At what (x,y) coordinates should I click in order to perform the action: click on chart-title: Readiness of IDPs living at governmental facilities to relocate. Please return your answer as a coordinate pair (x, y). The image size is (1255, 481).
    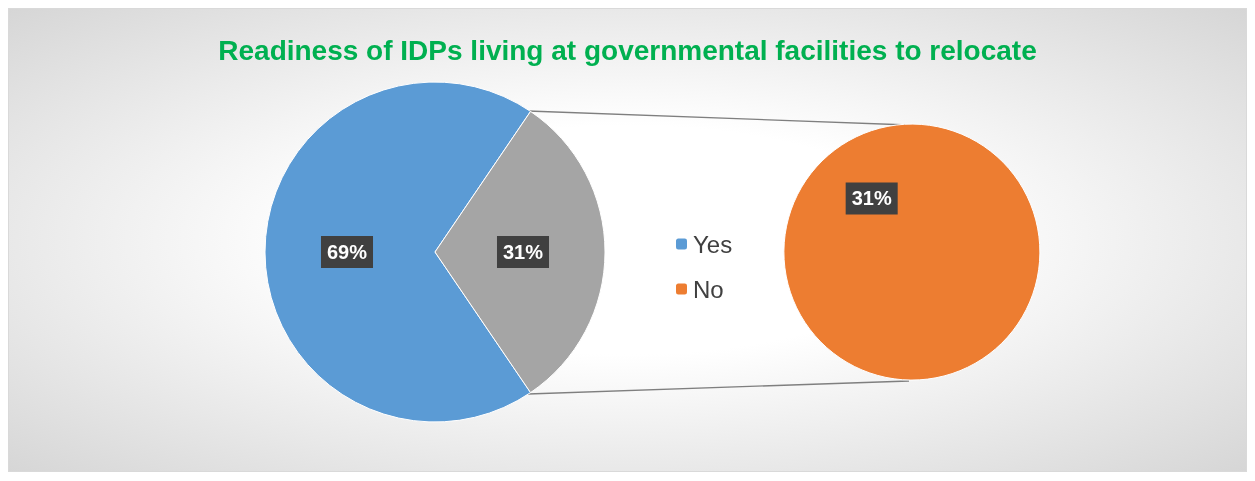
    Looking at the image, I should click on (627, 50).